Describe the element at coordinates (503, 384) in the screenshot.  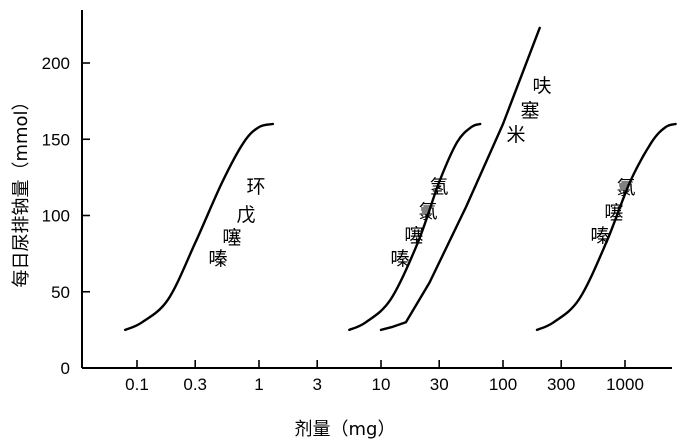
I see `x-tick-label: 100` at that location.